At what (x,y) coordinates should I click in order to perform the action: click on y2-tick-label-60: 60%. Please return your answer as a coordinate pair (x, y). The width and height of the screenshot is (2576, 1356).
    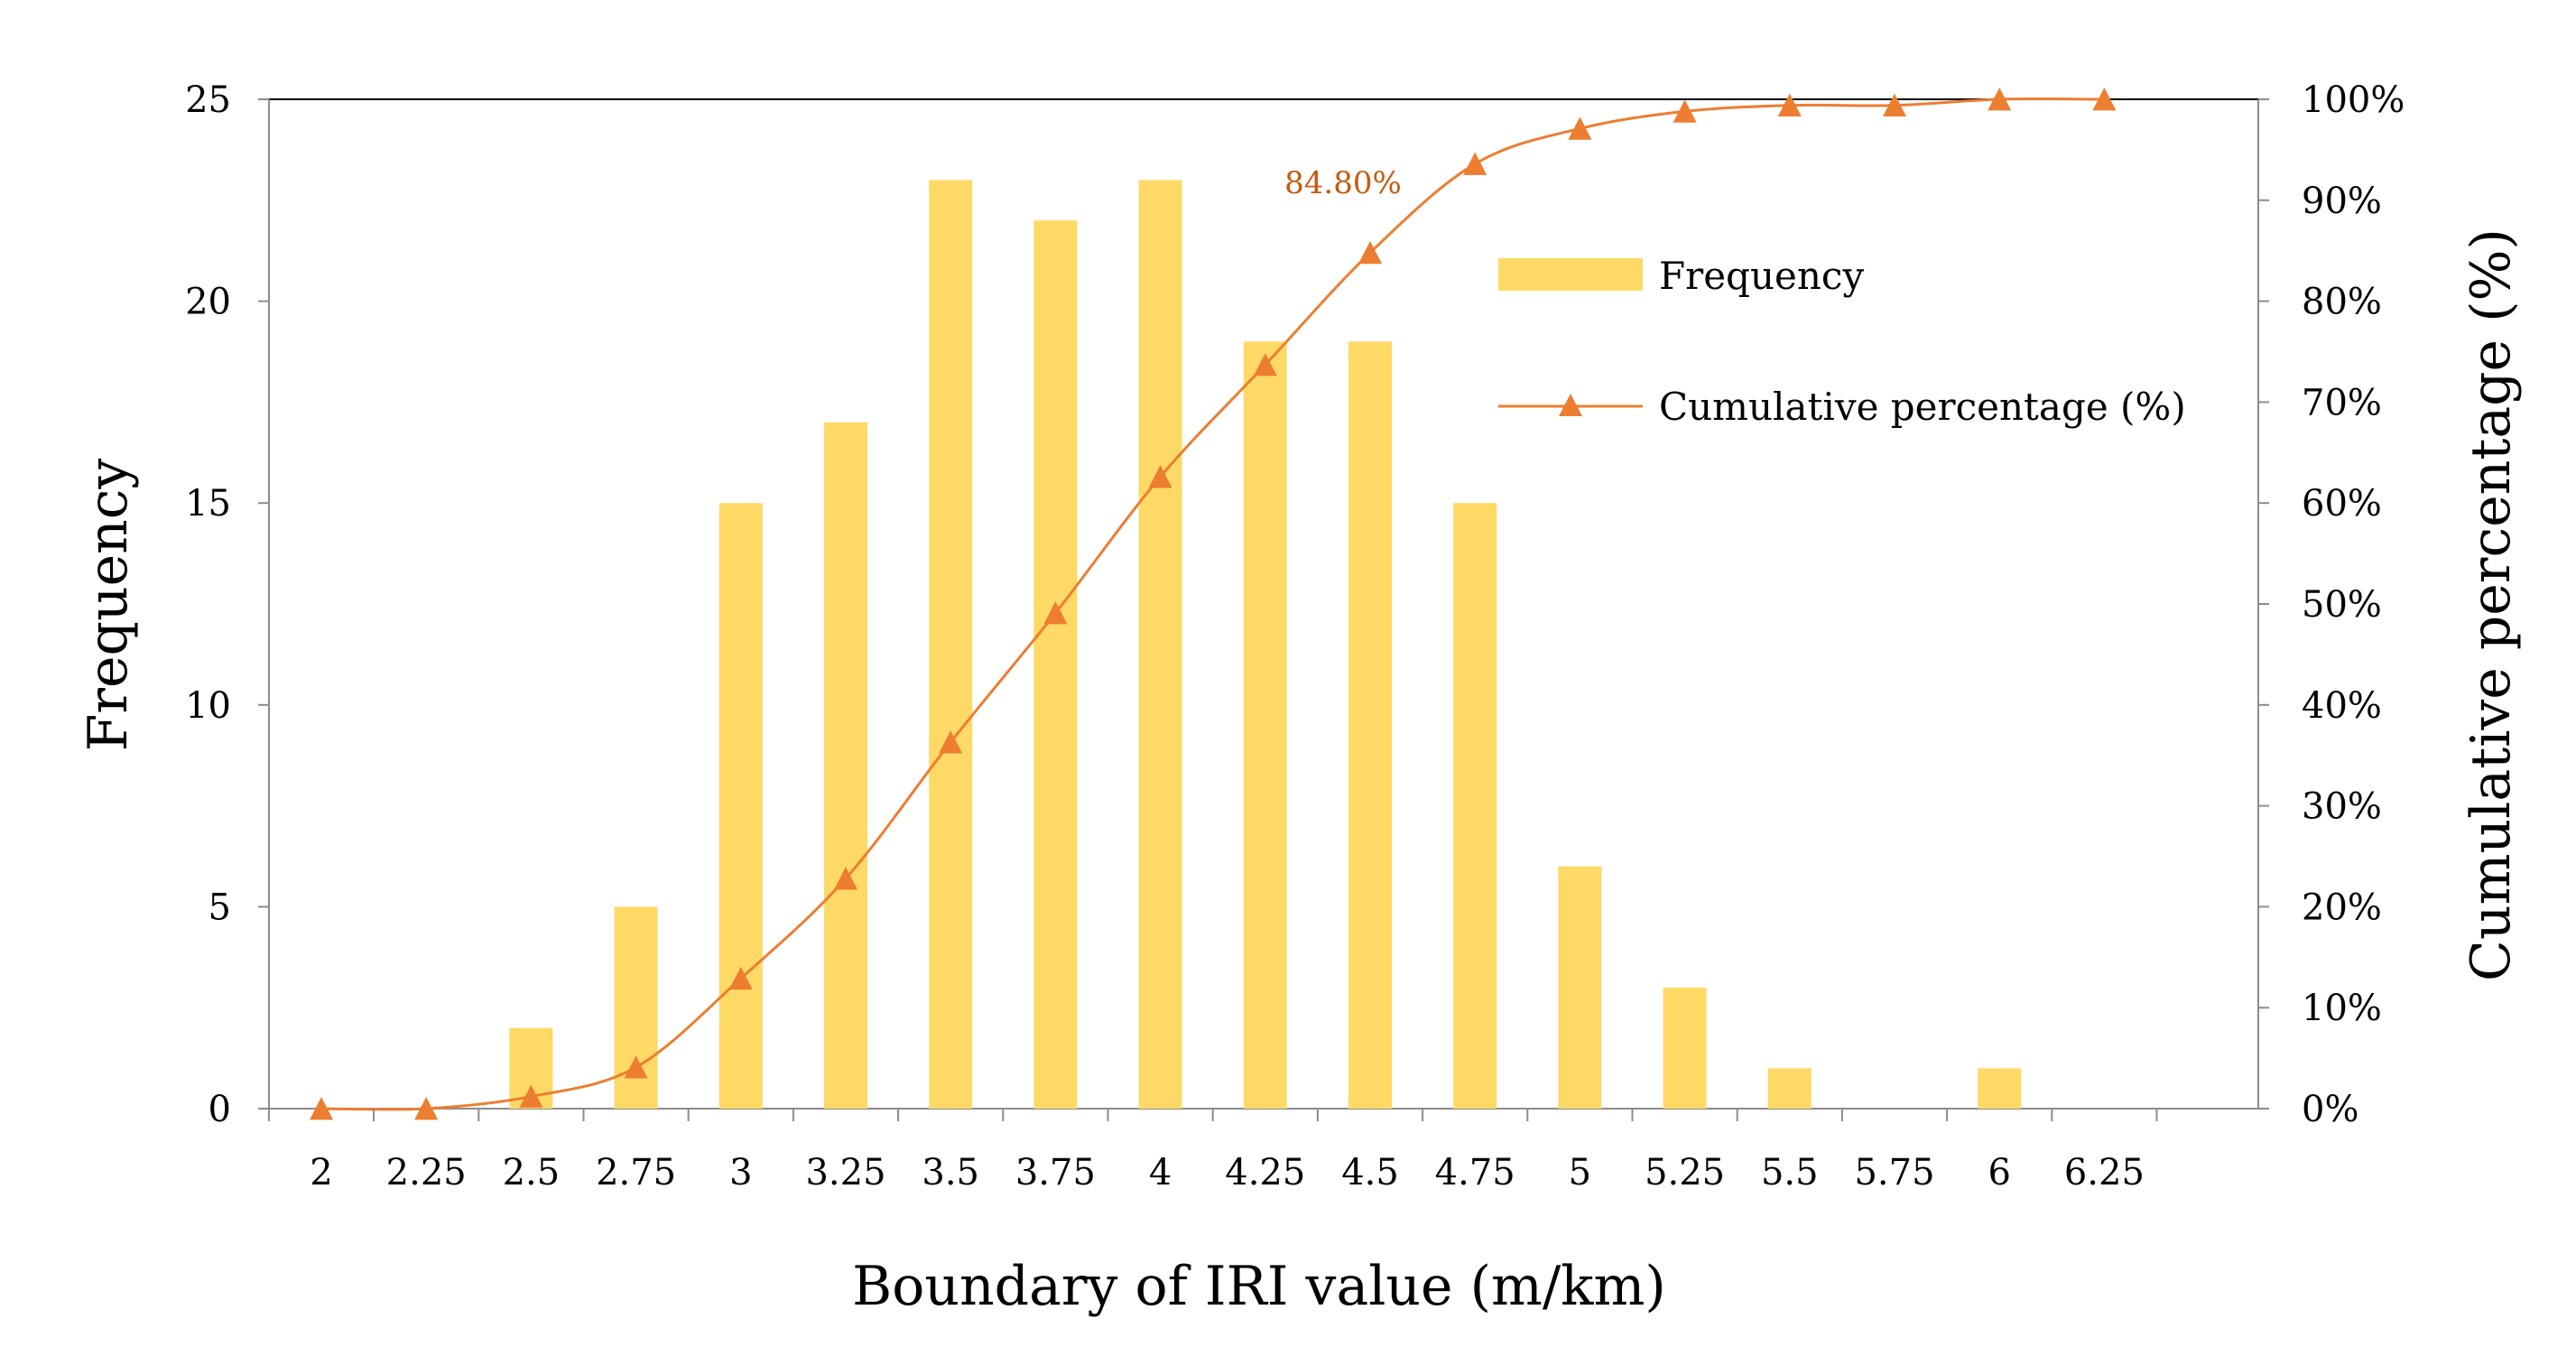
    Looking at the image, I should click on (2342, 504).